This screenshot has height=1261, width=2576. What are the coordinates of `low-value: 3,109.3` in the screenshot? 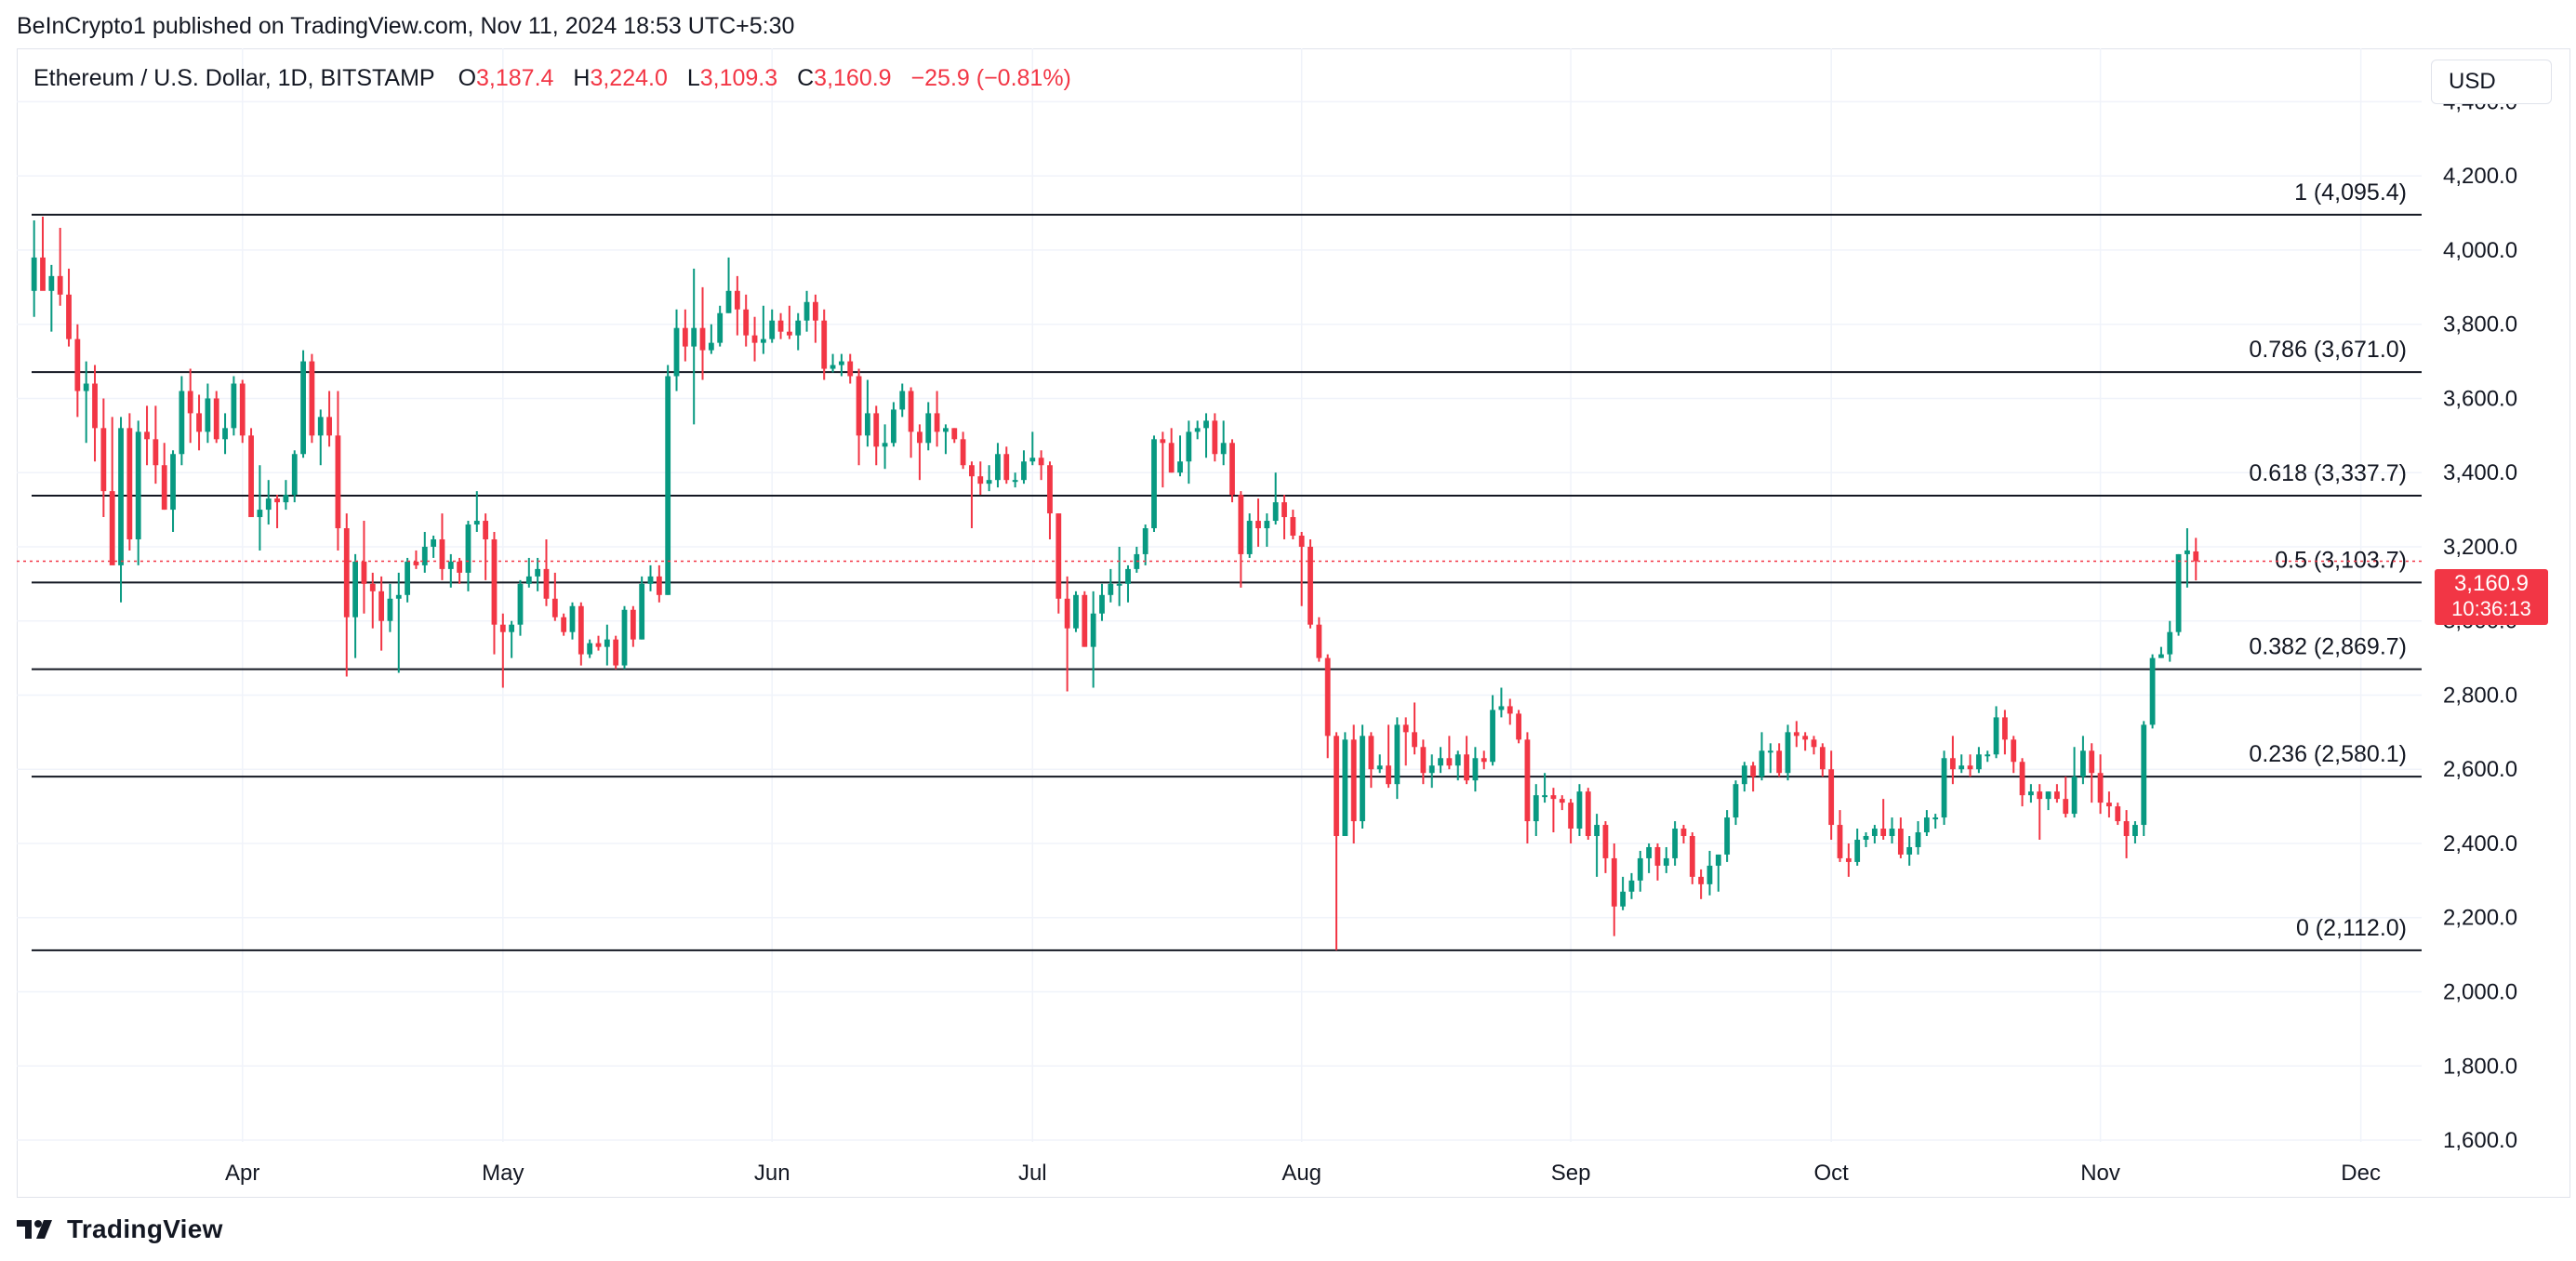 It's located at (738, 78).